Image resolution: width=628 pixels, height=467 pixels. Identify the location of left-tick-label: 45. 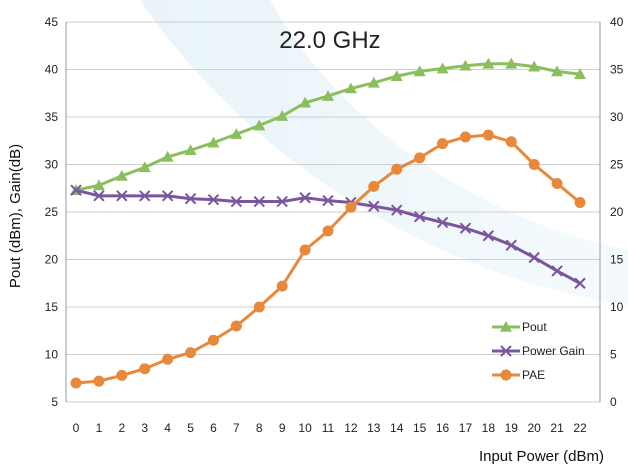
(52, 22).